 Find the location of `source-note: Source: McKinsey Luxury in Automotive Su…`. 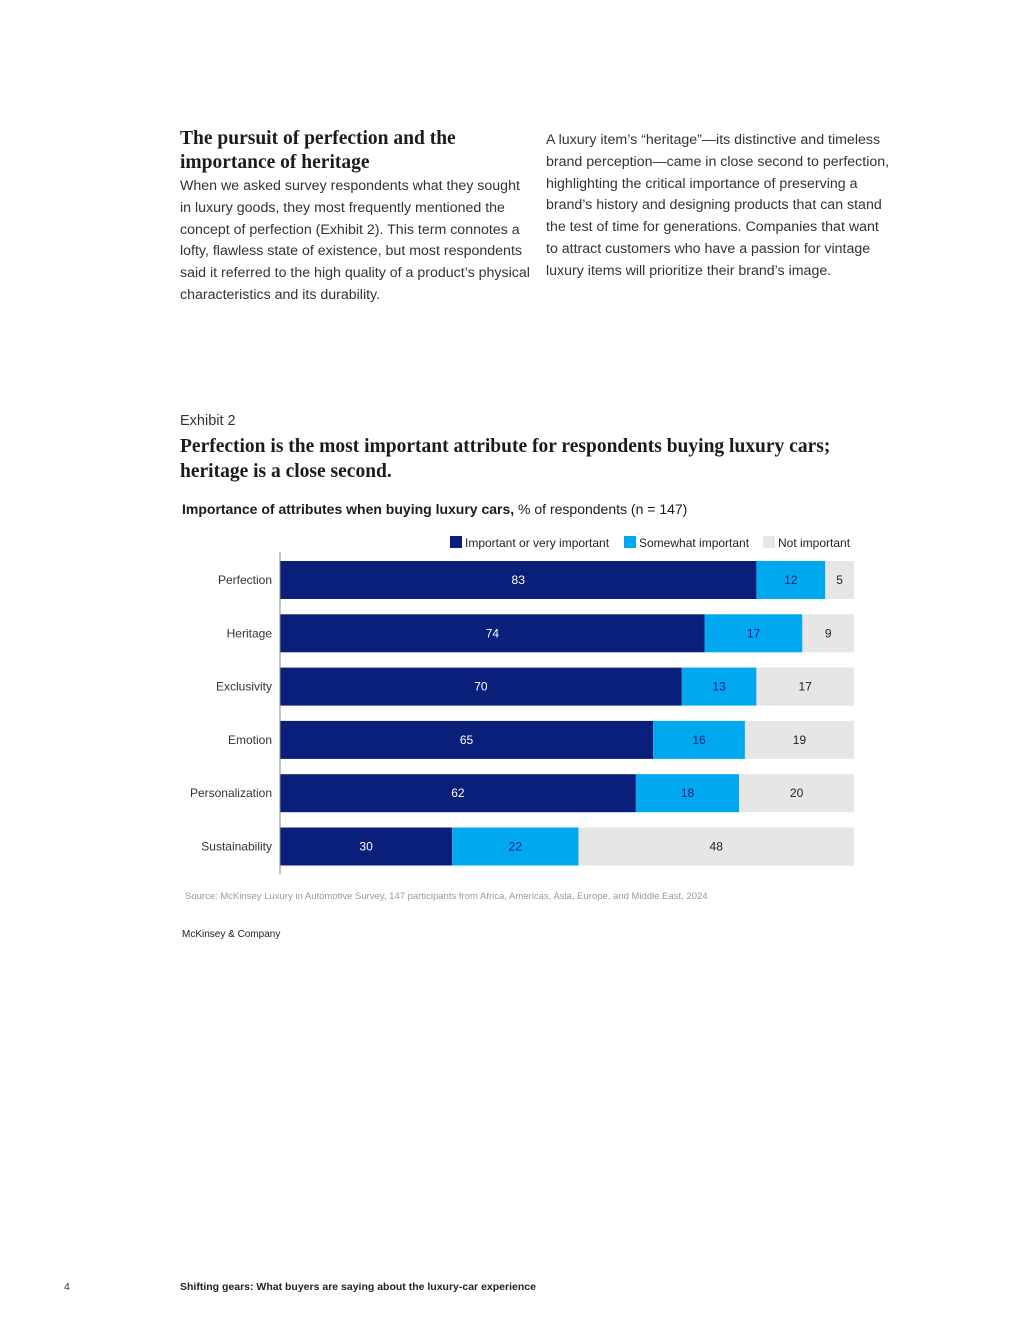

source-note: Source: McKinsey Luxury in Automotive Su… is located at coordinates (446, 896).